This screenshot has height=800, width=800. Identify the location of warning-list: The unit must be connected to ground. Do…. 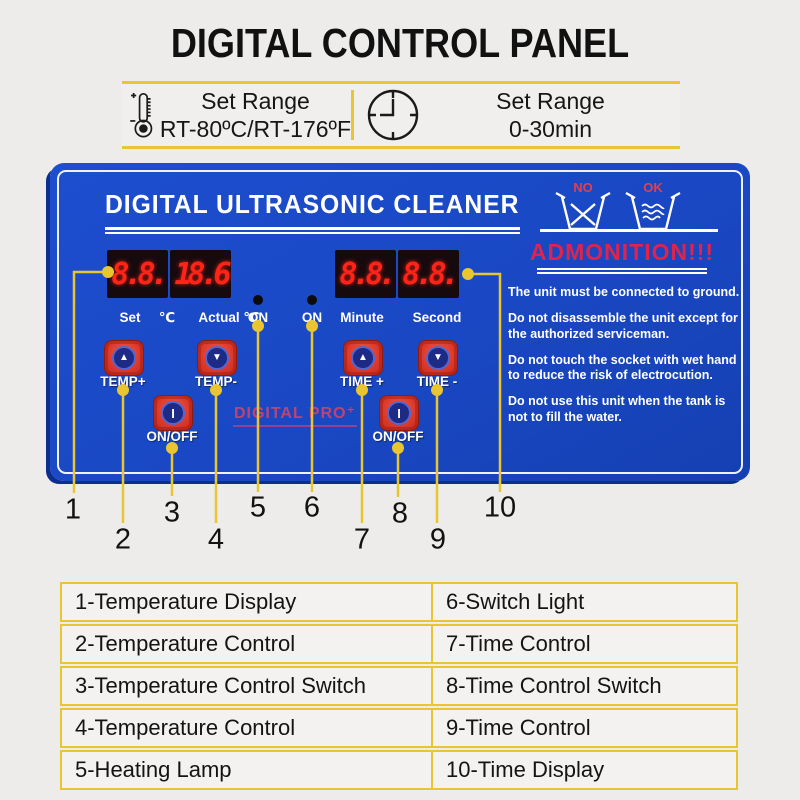
(627, 360).